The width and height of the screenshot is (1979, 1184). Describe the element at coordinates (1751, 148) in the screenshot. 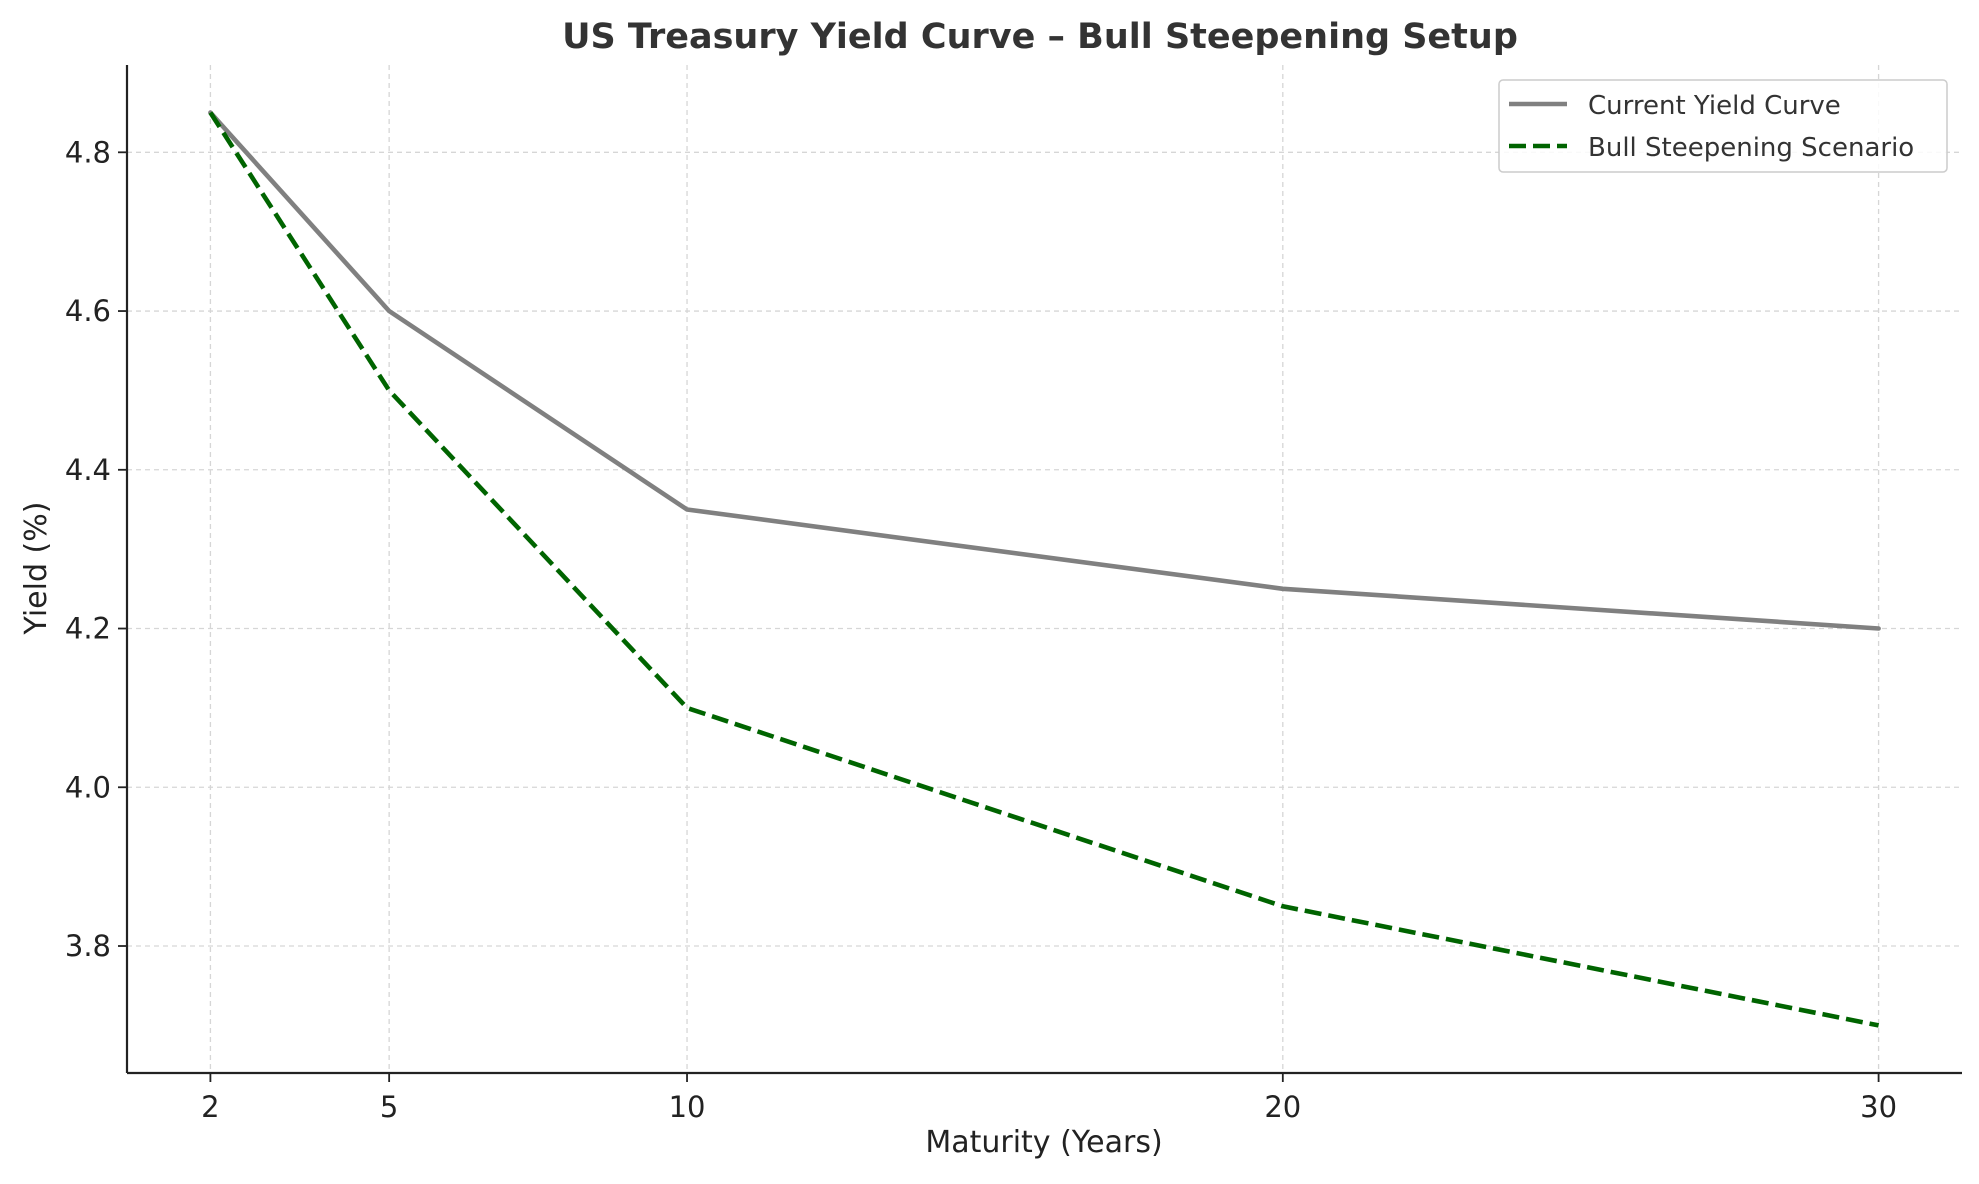

I see `legend-label-bull-steepening: Bull Steepening Scenario` at that location.